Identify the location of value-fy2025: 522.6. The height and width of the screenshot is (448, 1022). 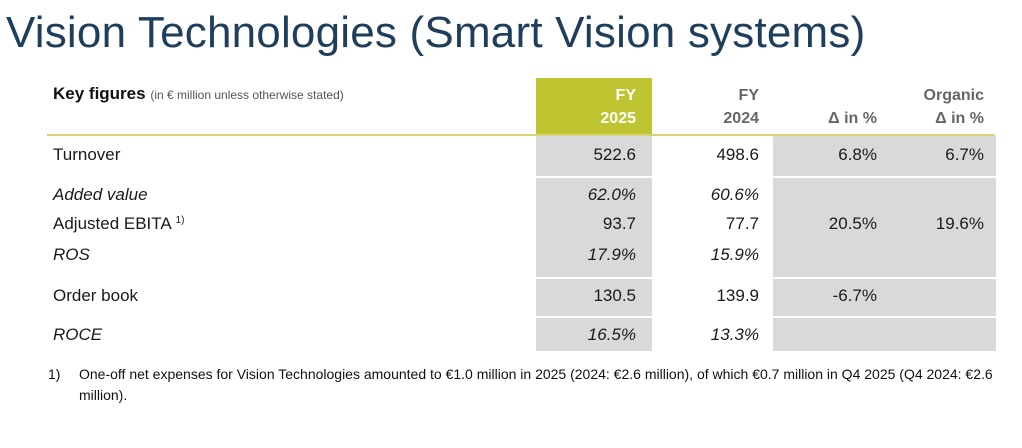
(614, 154).